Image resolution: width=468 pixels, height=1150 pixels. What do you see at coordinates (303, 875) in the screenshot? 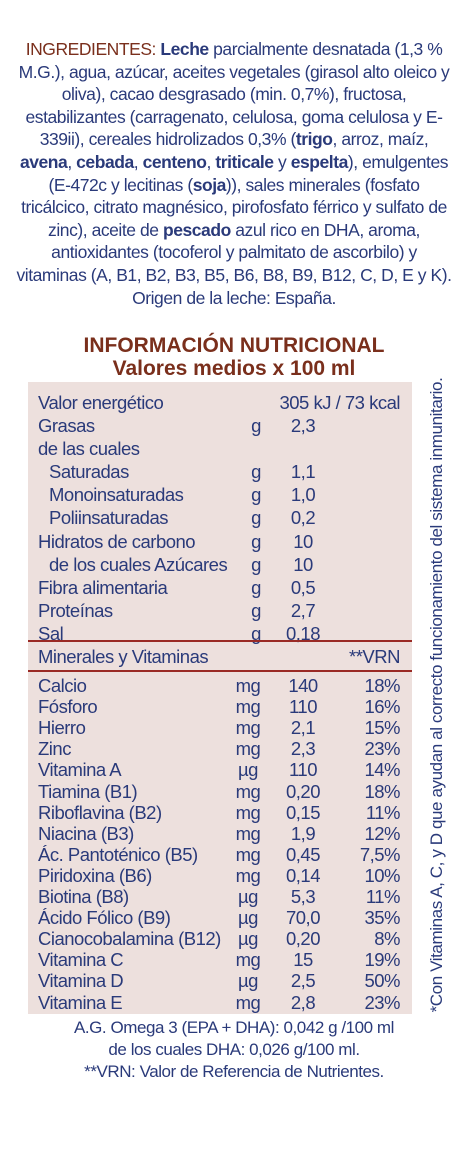
I see `mineral-value: 0,14` at bounding box center [303, 875].